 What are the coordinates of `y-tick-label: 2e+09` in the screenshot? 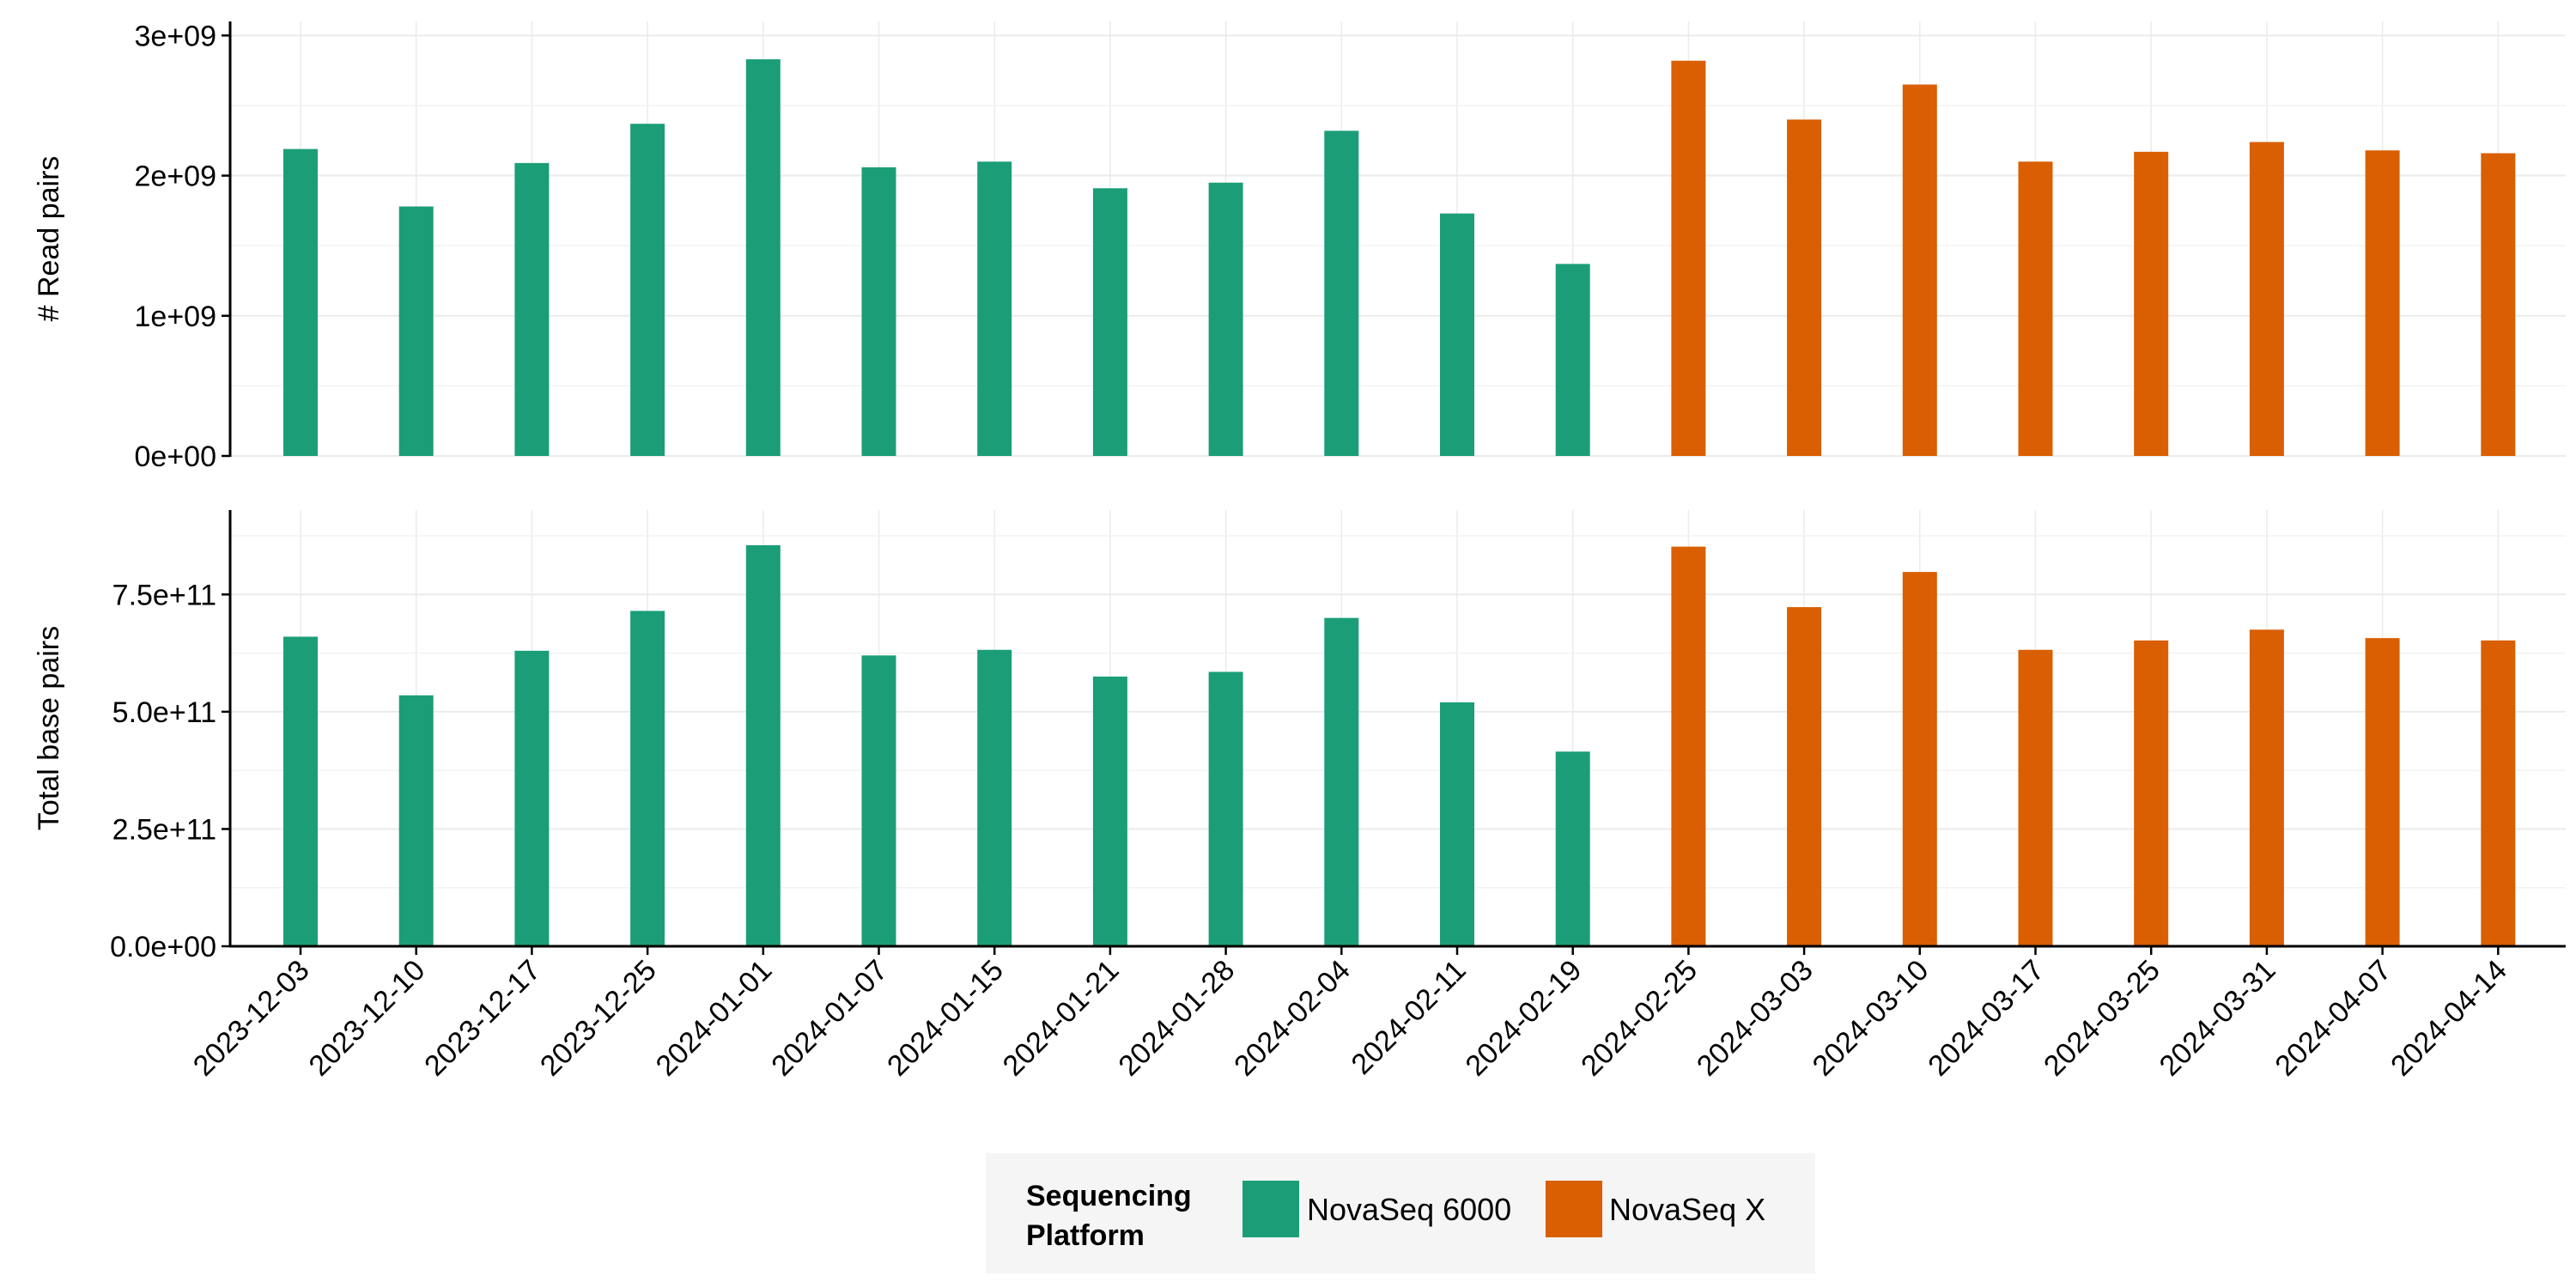 It's located at (176, 177).